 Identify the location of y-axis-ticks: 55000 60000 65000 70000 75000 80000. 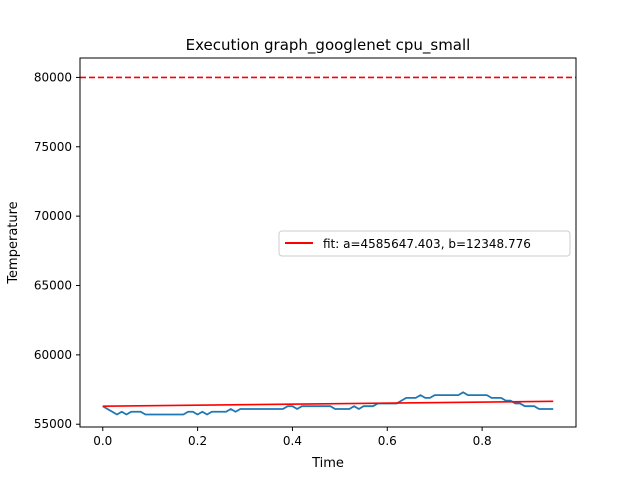
(57, 250).